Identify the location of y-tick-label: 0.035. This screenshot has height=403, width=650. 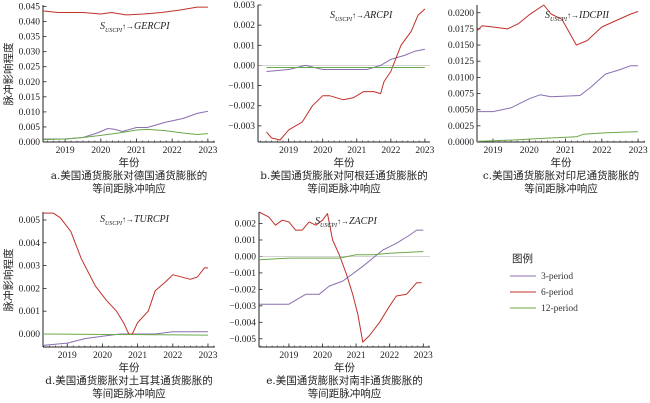
(30, 38).